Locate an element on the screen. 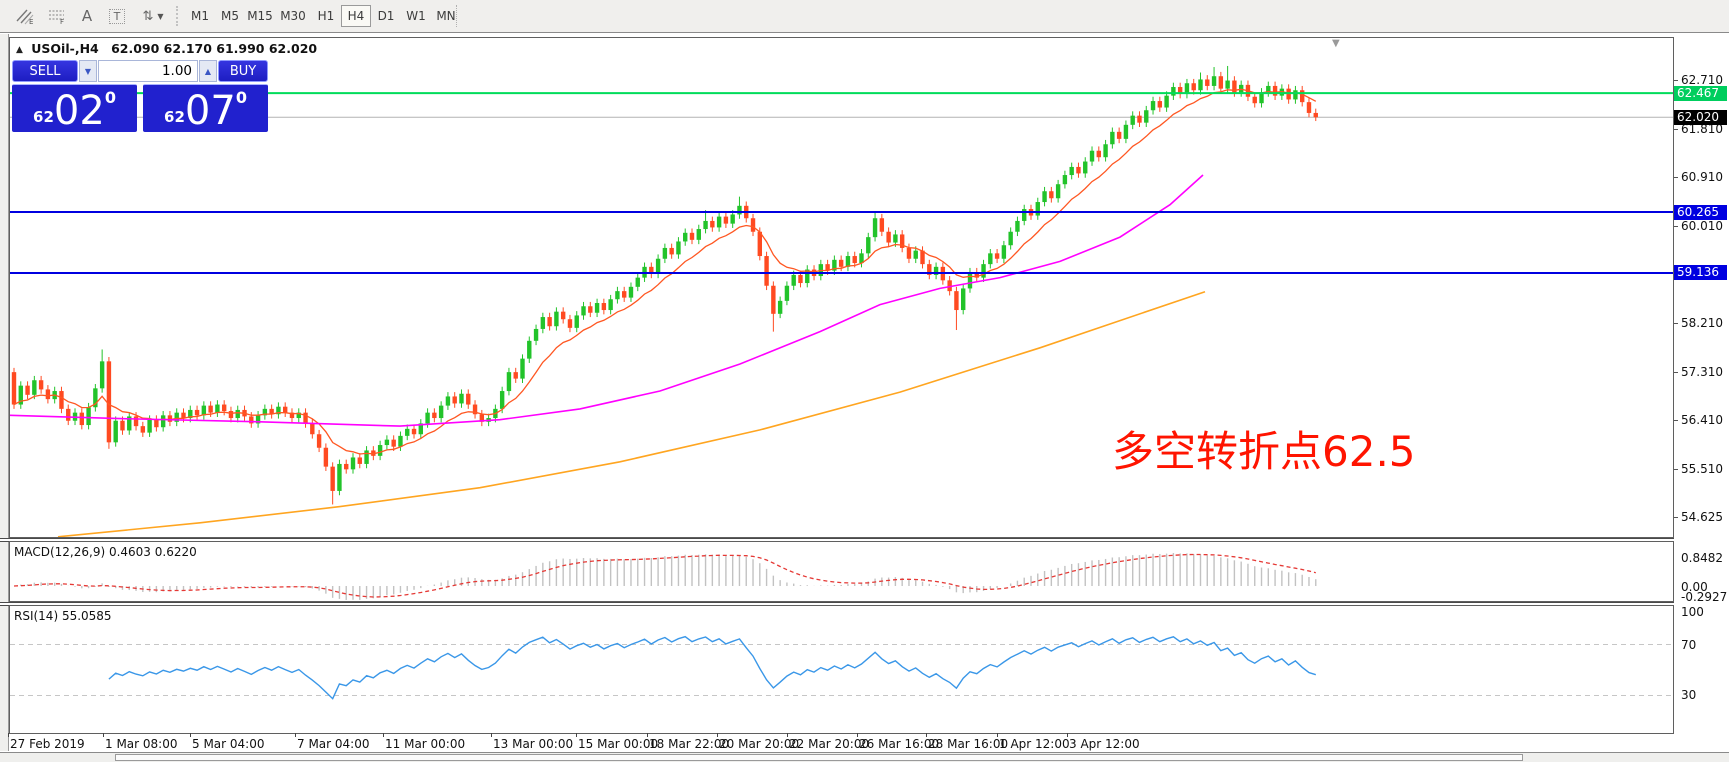  macd-label: MACD(12,26,9) 0.4603 0.6220 is located at coordinates (105, 552).